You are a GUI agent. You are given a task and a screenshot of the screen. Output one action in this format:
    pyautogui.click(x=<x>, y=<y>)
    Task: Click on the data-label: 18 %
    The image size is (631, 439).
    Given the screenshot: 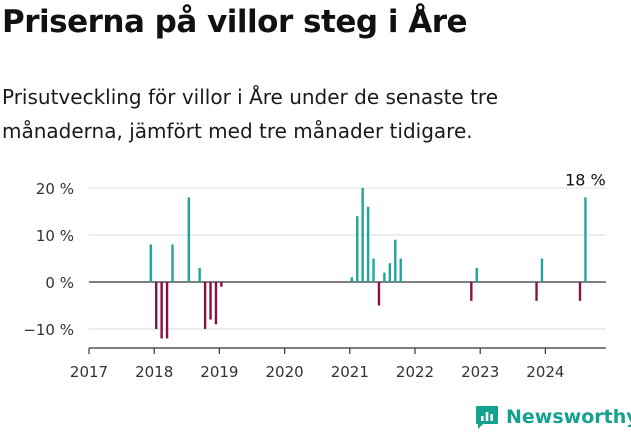 What is the action you would take?
    pyautogui.click(x=585, y=179)
    